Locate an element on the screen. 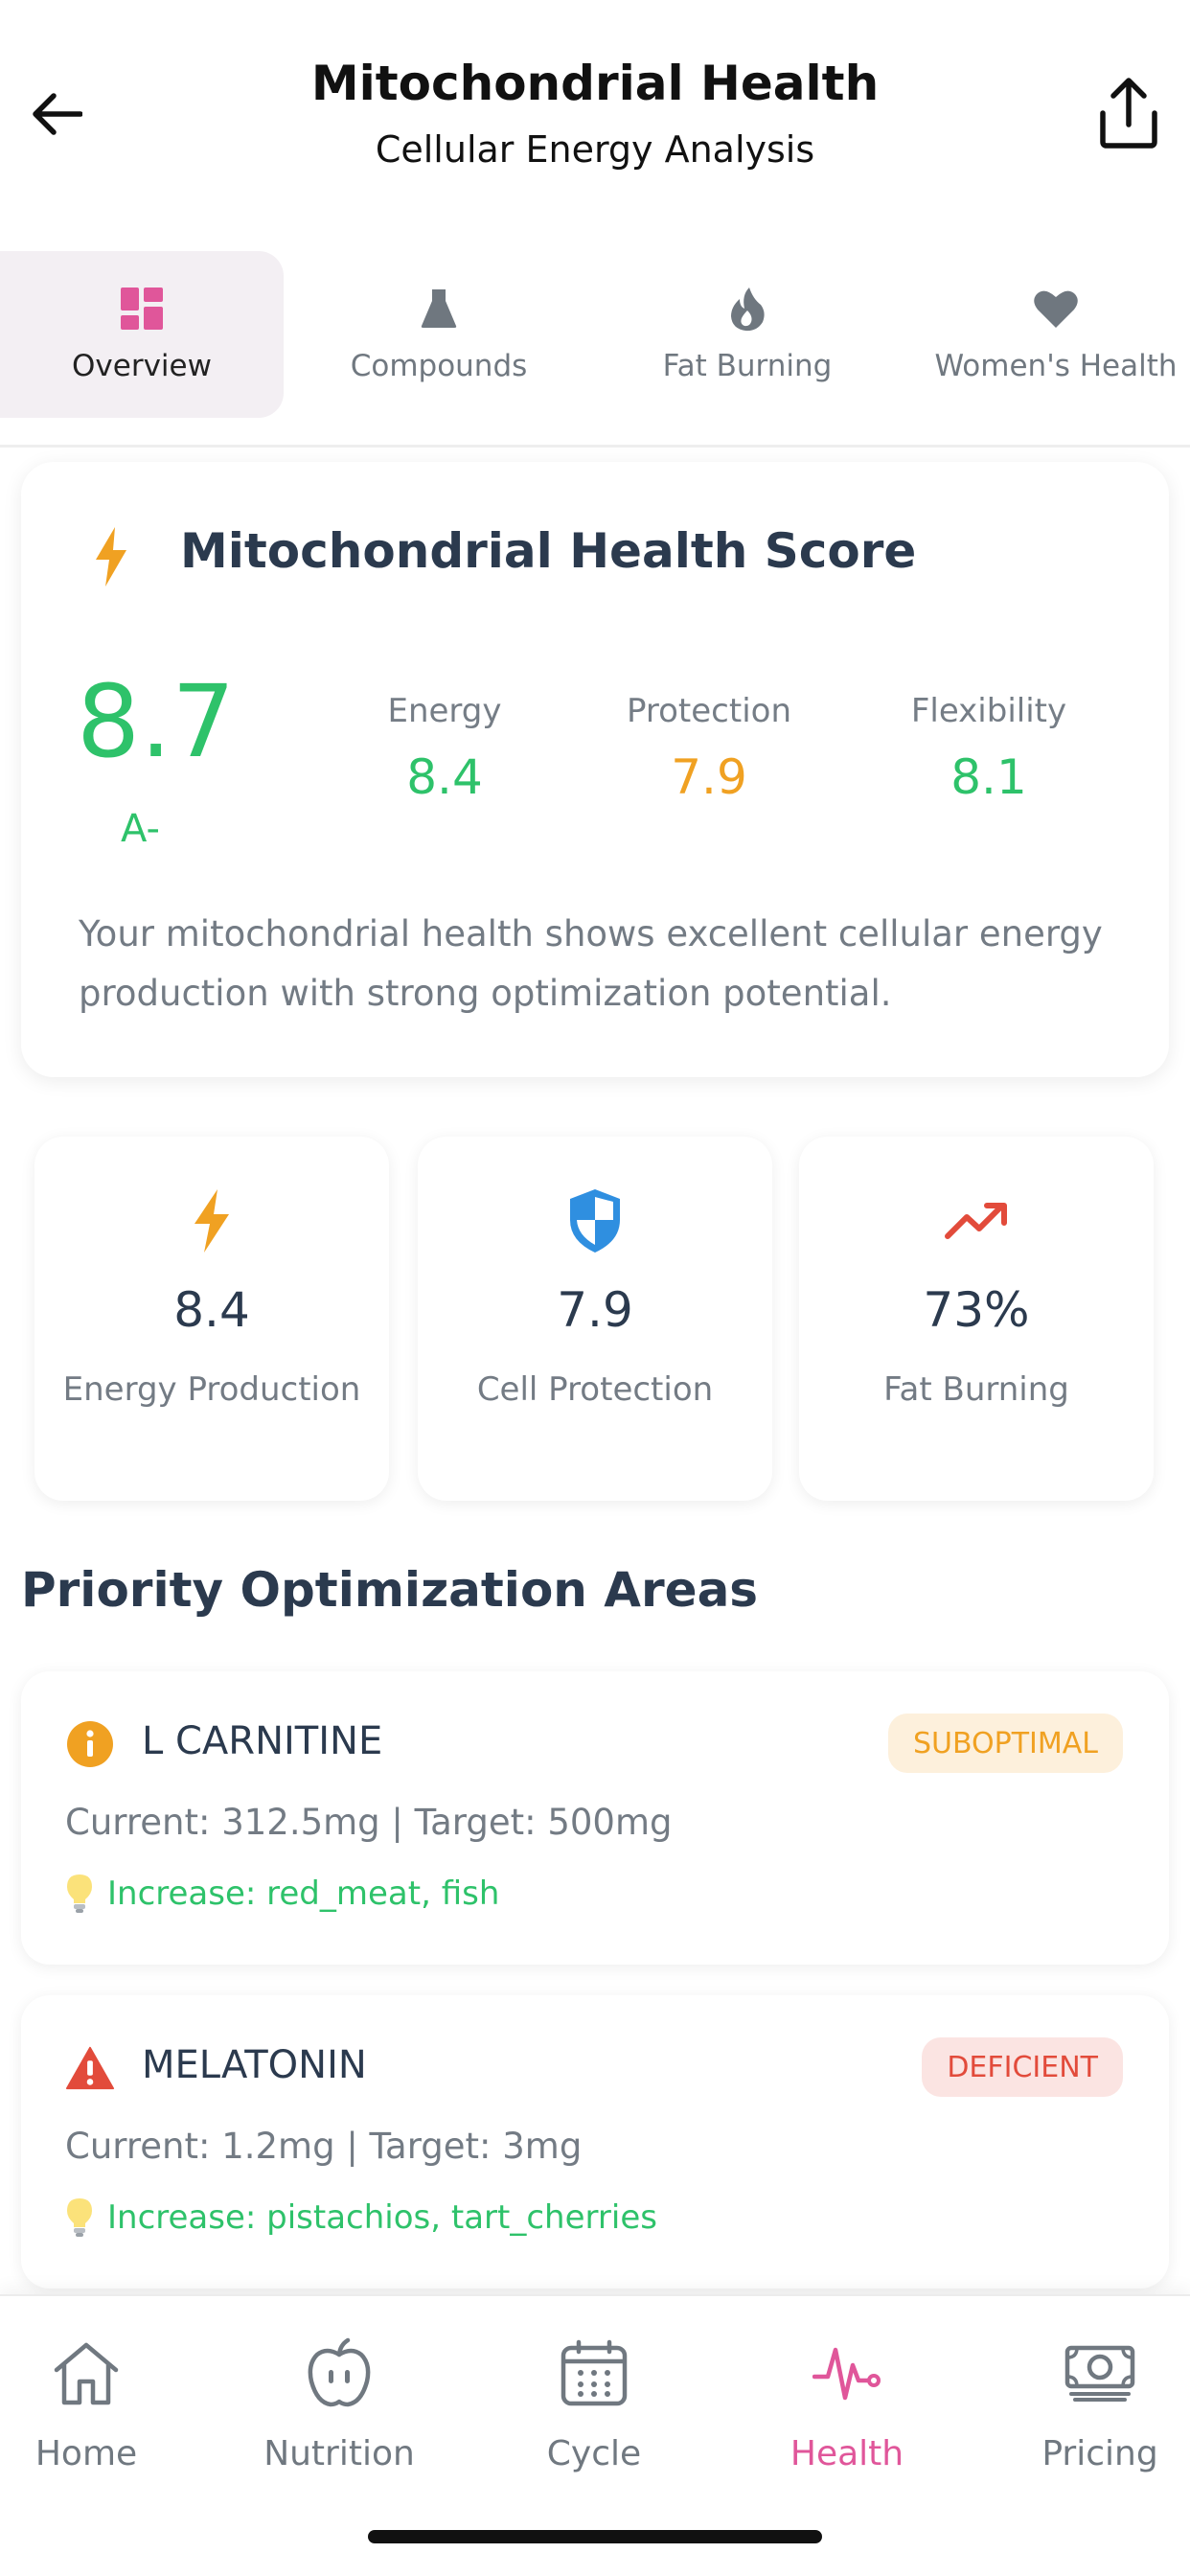 Image resolution: width=1190 pixels, height=2576 pixels. money-icon is located at coordinates (1100, 2372).